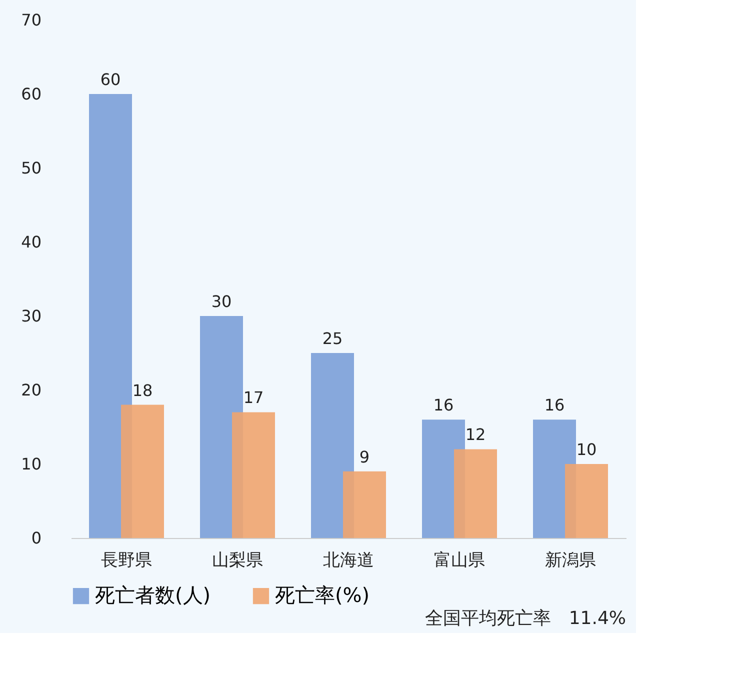 The height and width of the screenshot is (687, 750). Describe the element at coordinates (221, 301) in the screenshot. I see `data-label: 30` at that location.